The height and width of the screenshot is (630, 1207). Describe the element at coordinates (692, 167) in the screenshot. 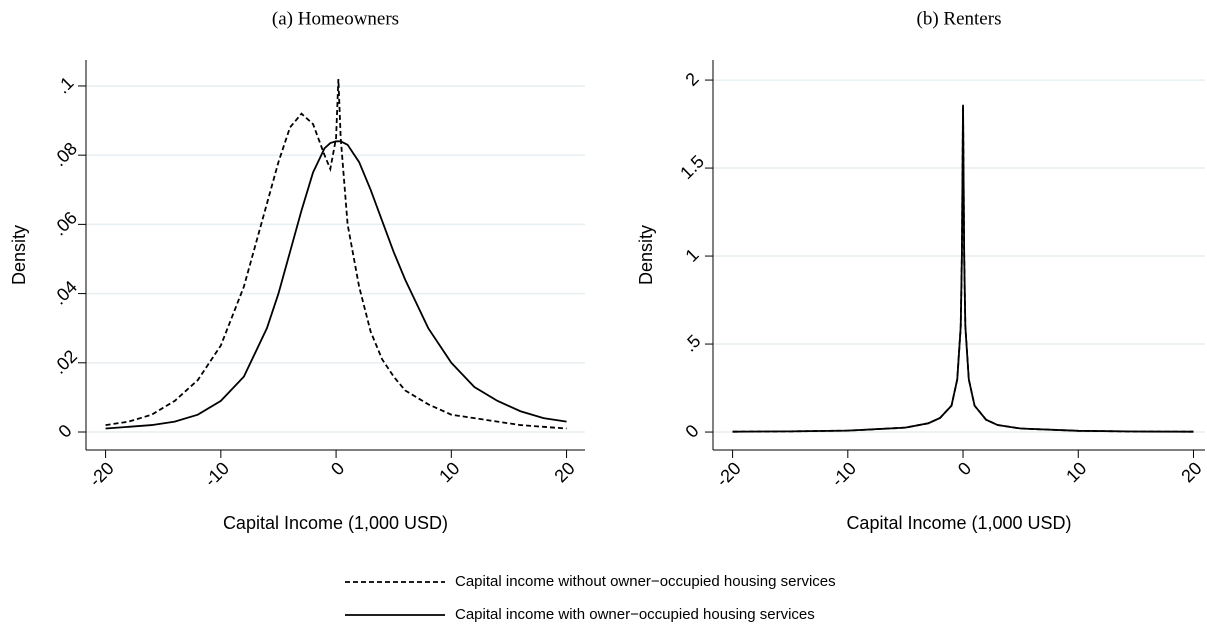

I see `y-tick-label: 1.5` at that location.